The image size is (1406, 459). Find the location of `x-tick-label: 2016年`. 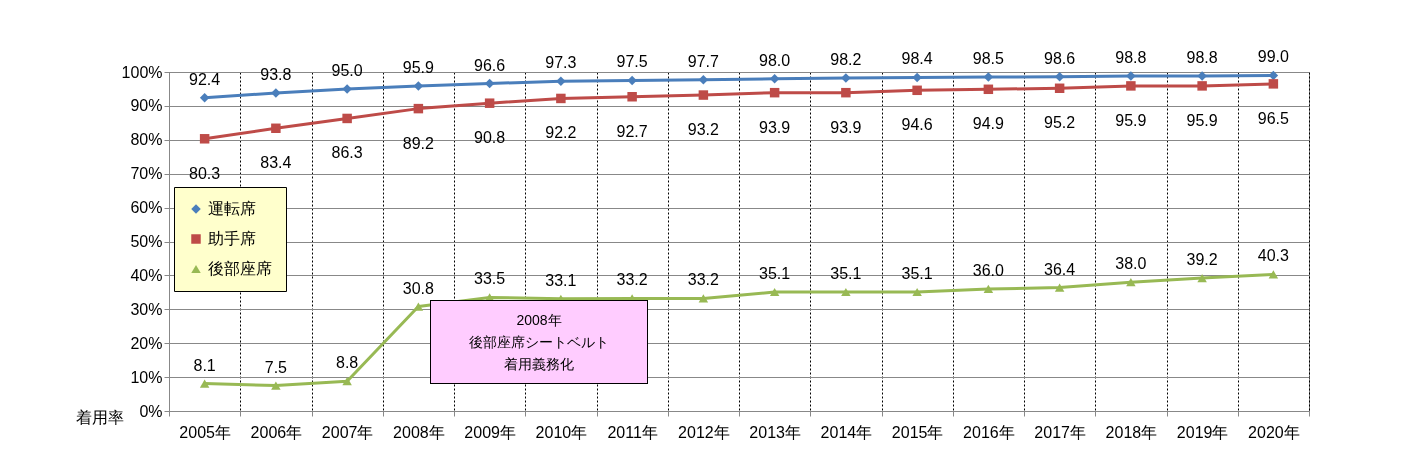

x-tick-label: 2016年 is located at coordinates (989, 432).